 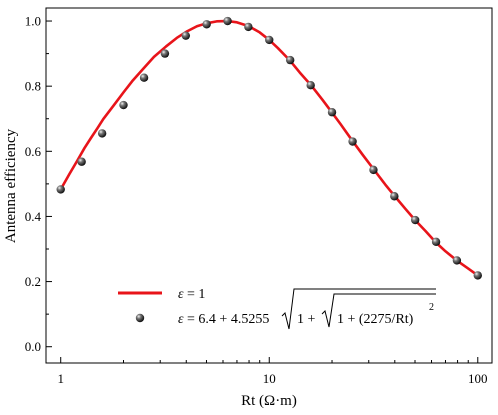 I want to click on legend-label-line: ε = 1, so click(x=191, y=294).